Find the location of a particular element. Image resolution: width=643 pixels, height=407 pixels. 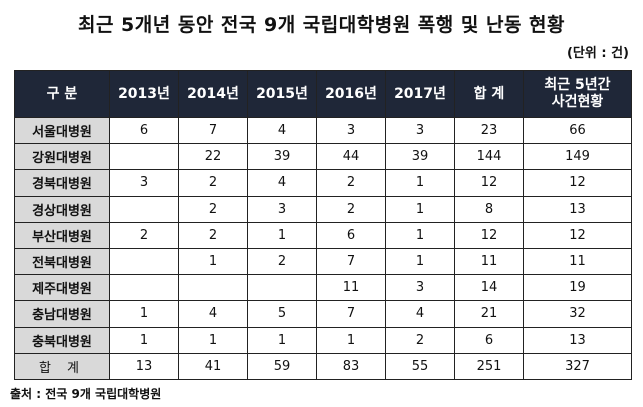

row-label: 충북대병원 is located at coordinates (62, 340).